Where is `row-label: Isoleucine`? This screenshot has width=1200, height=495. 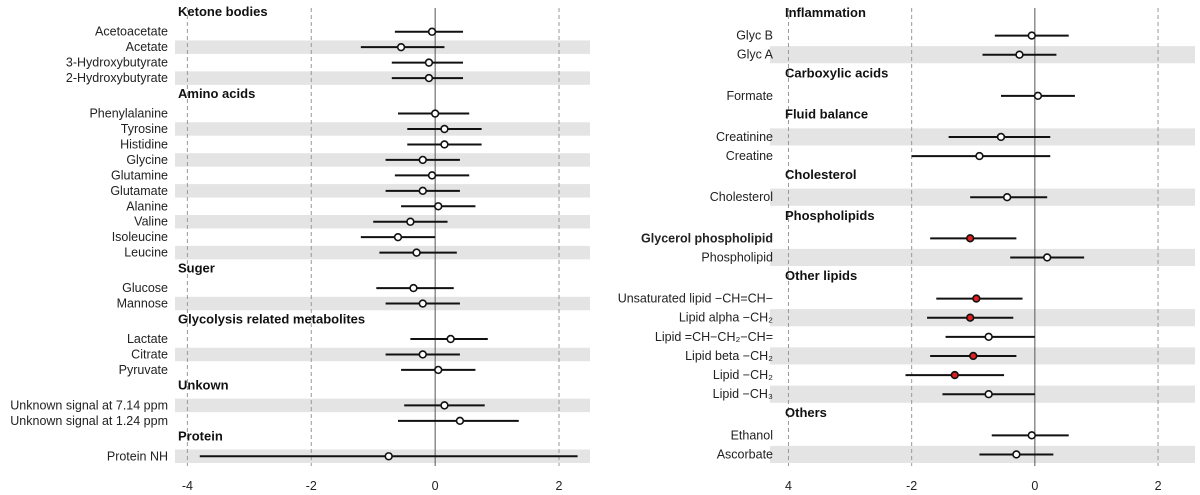
row-label: Isoleucine is located at coordinates (140, 237).